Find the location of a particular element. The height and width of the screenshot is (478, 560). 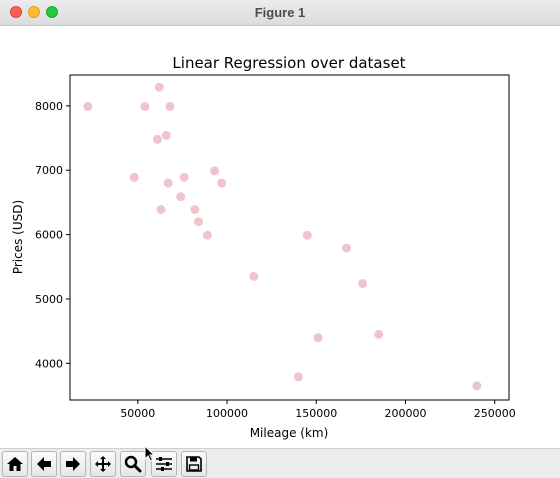

x-axis-label: Mileage (km) is located at coordinates (289, 433).